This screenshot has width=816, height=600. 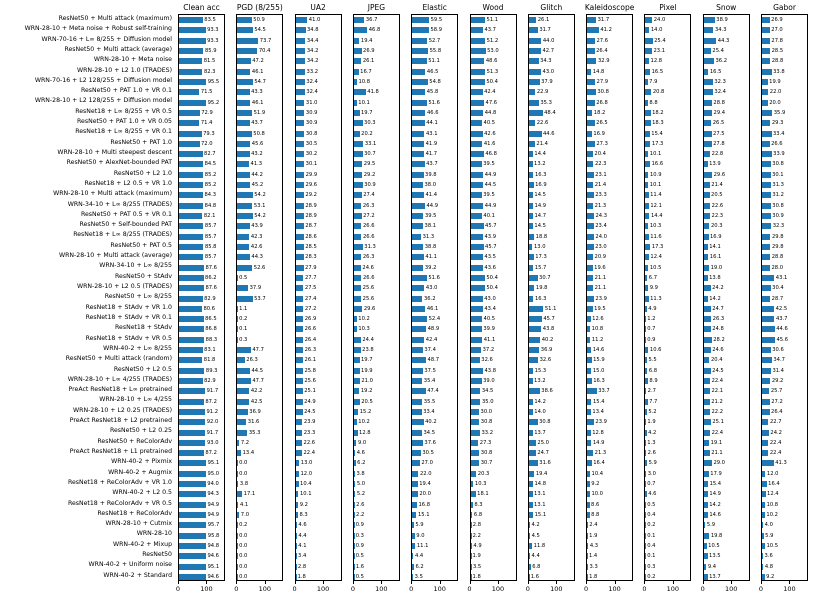 I want to click on bar-value: 45.6, so click(x=782, y=339).